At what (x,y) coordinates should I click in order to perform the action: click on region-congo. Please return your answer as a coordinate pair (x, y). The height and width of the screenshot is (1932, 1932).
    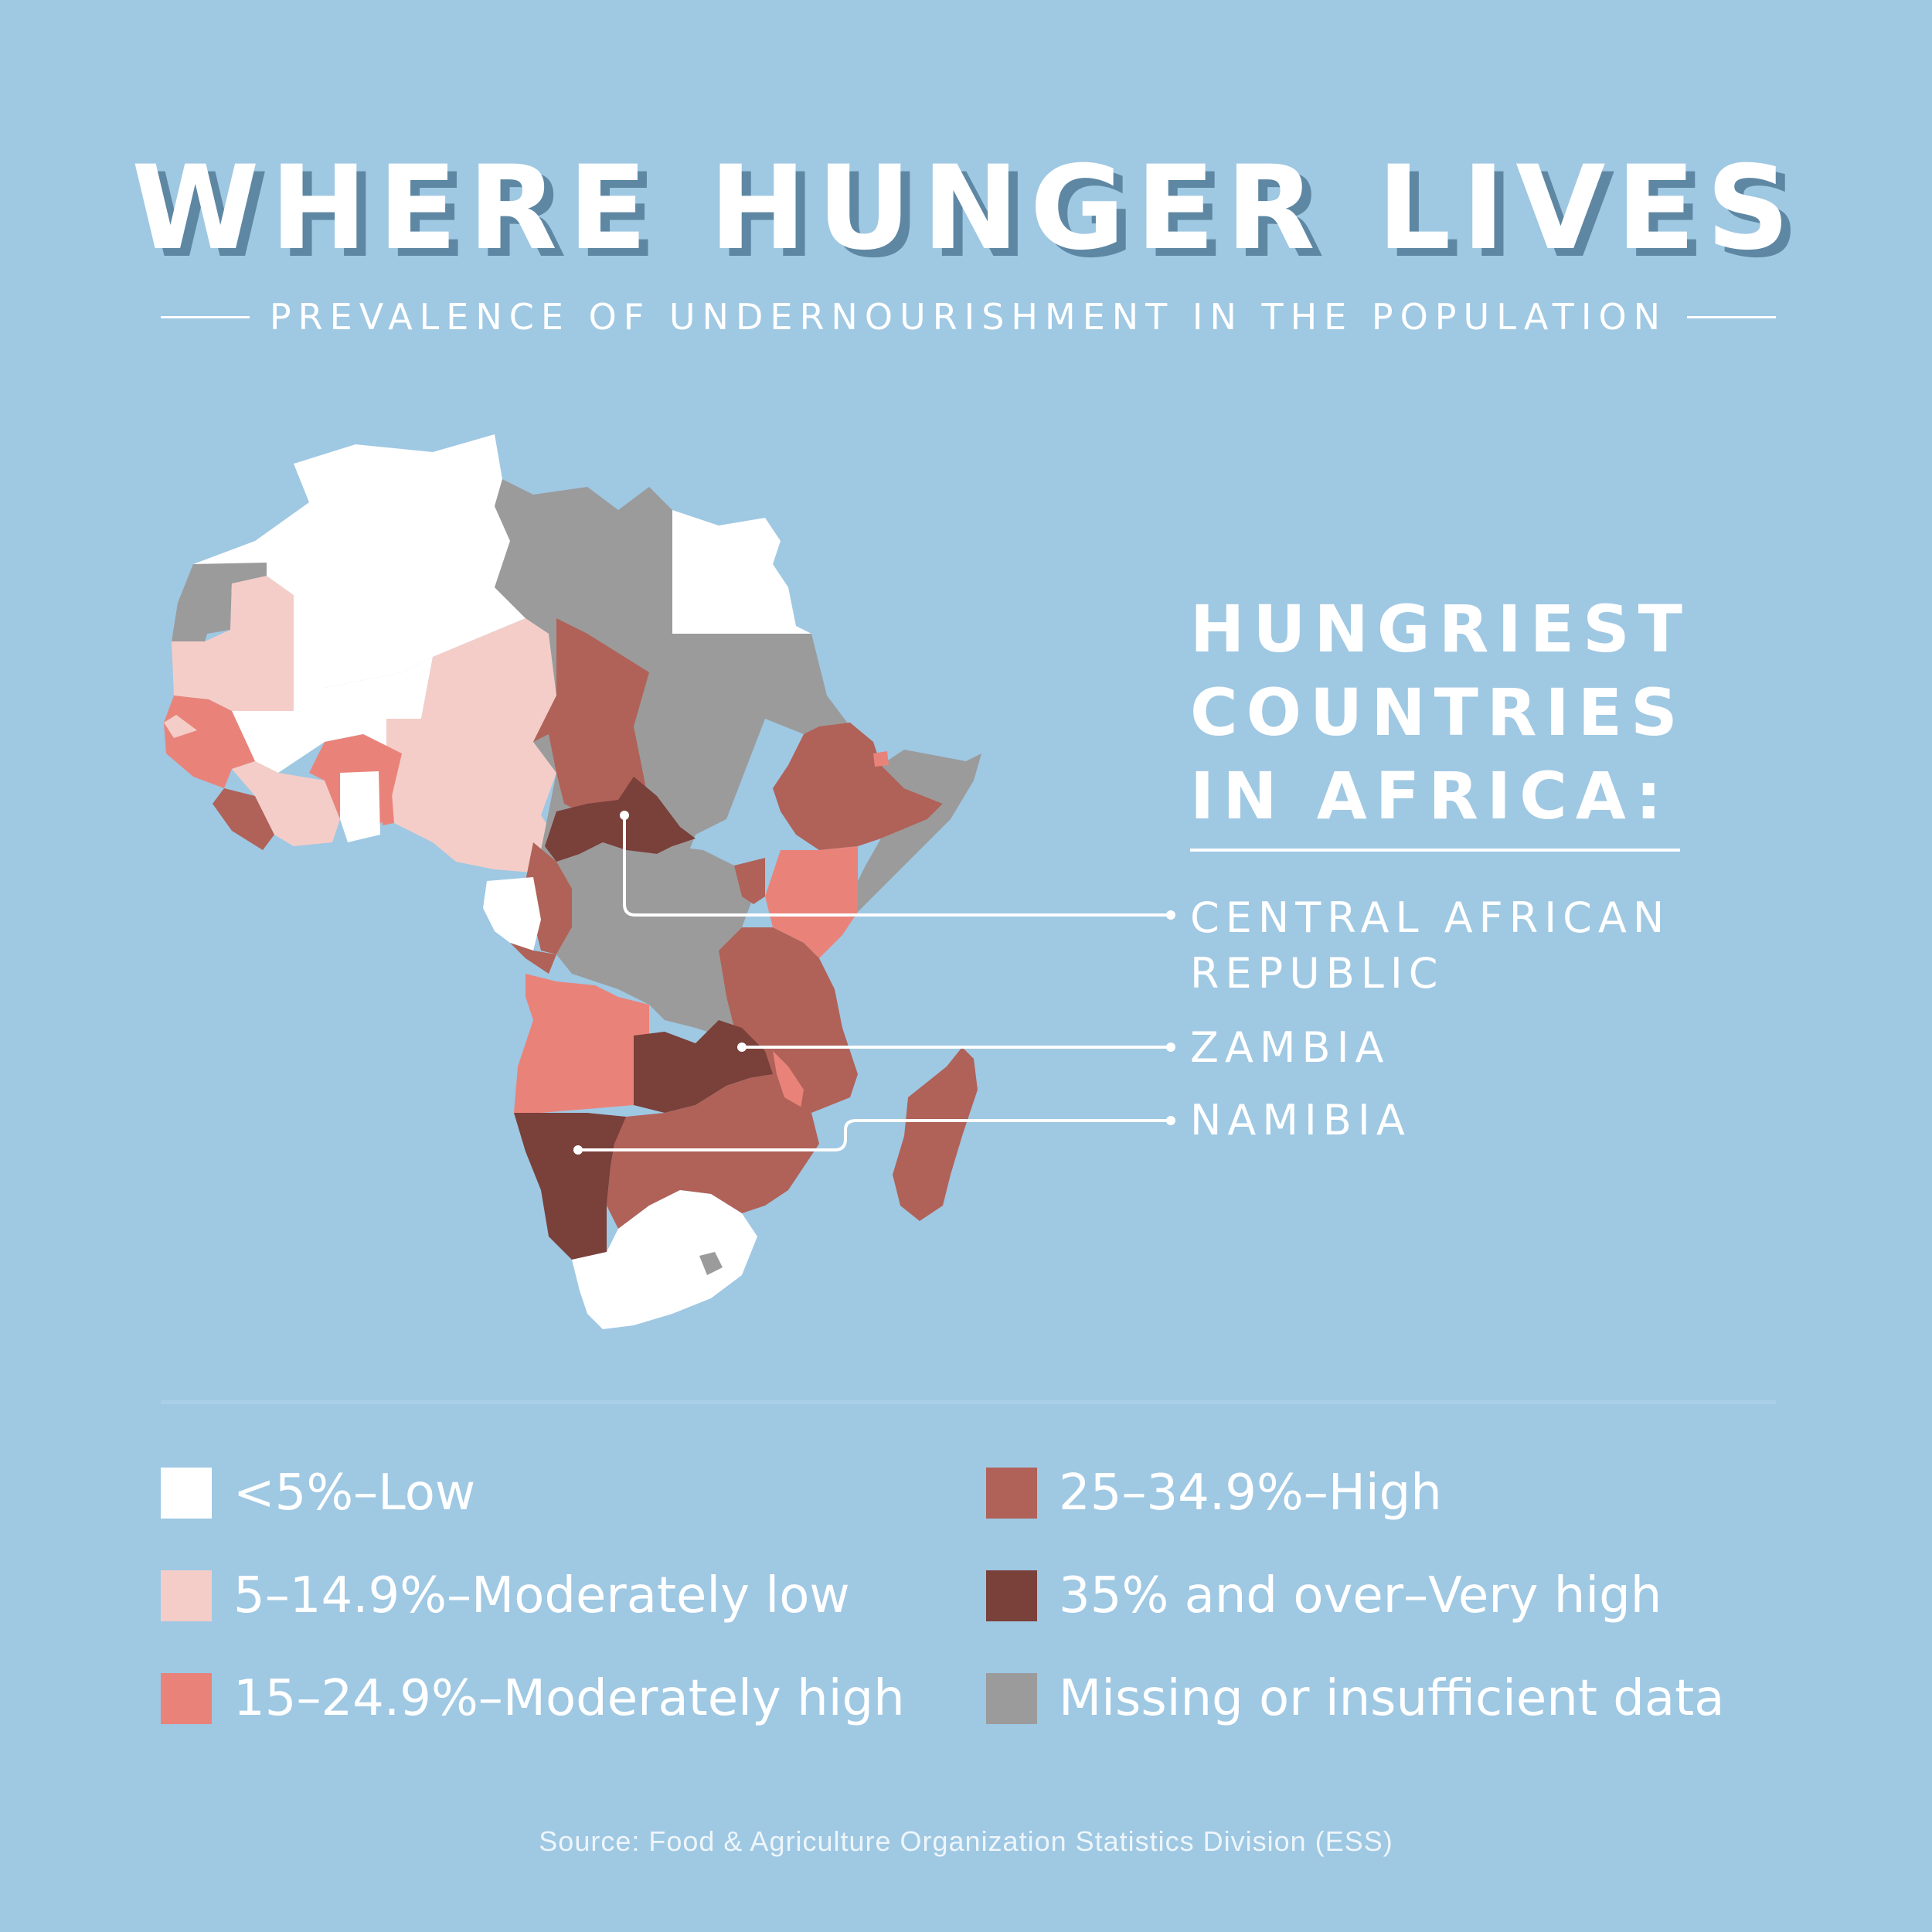
    Looking at the image, I should click on (533, 958).